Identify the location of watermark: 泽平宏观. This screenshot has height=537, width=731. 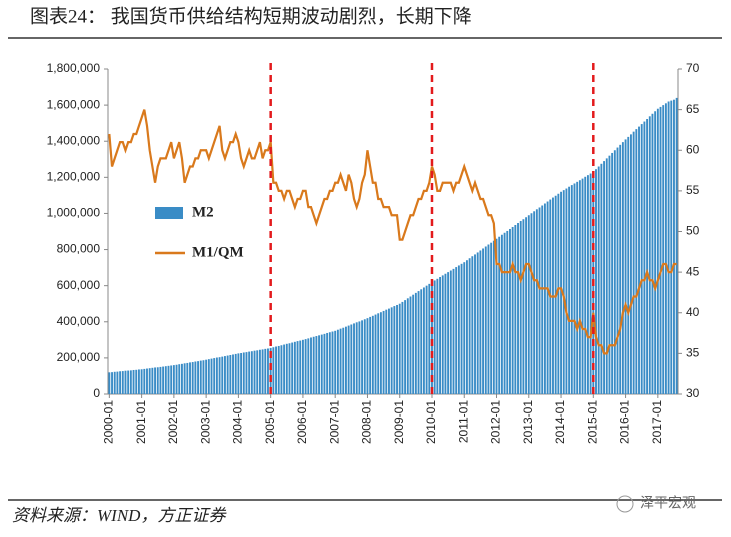
(668, 503).